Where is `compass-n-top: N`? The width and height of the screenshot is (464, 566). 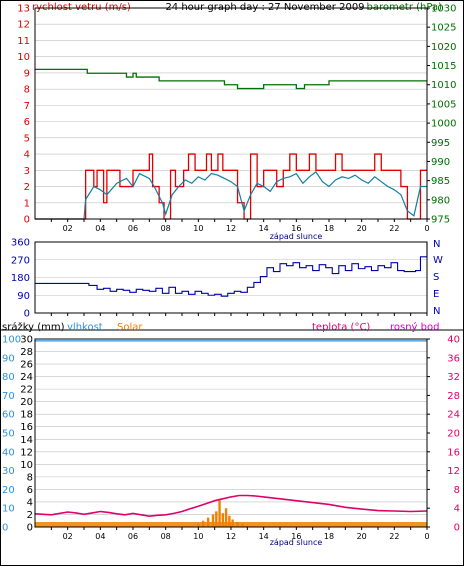 compass-n-top: N is located at coordinates (436, 244).